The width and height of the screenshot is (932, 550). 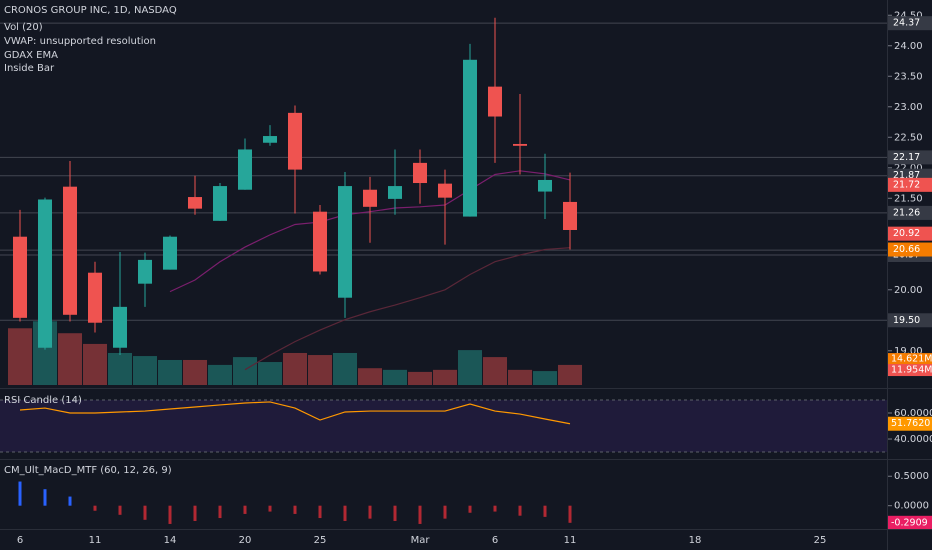 I want to click on y-tick-label: 20.00, so click(x=908, y=290).